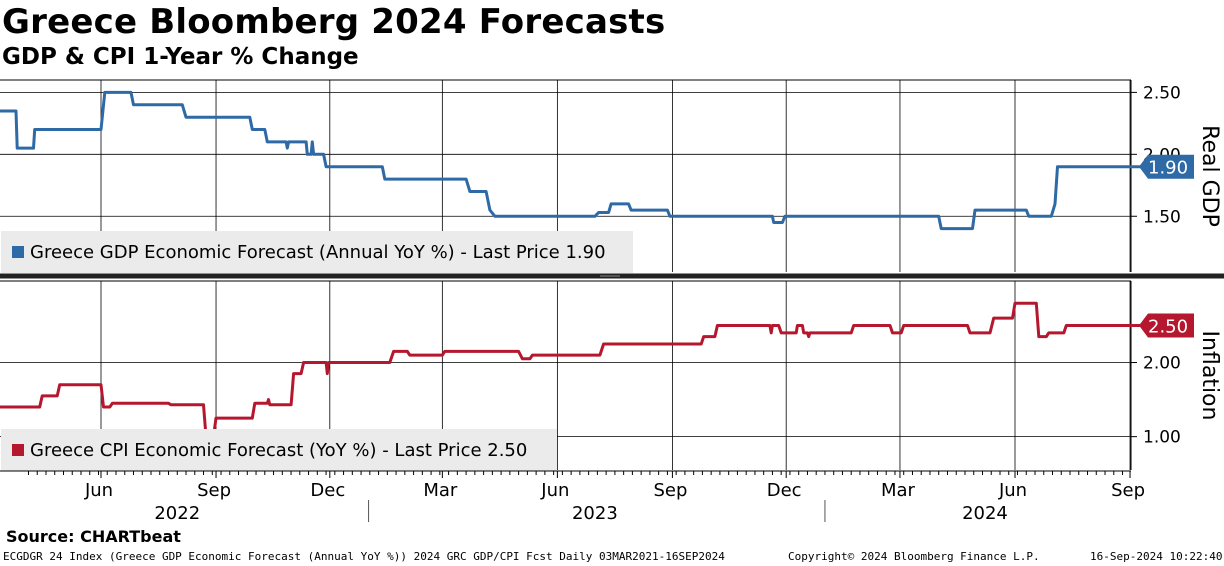 This screenshot has width=1224, height=566. Describe the element at coordinates (327, 490) in the screenshot. I see `x-tick-label-2: Dec` at that location.